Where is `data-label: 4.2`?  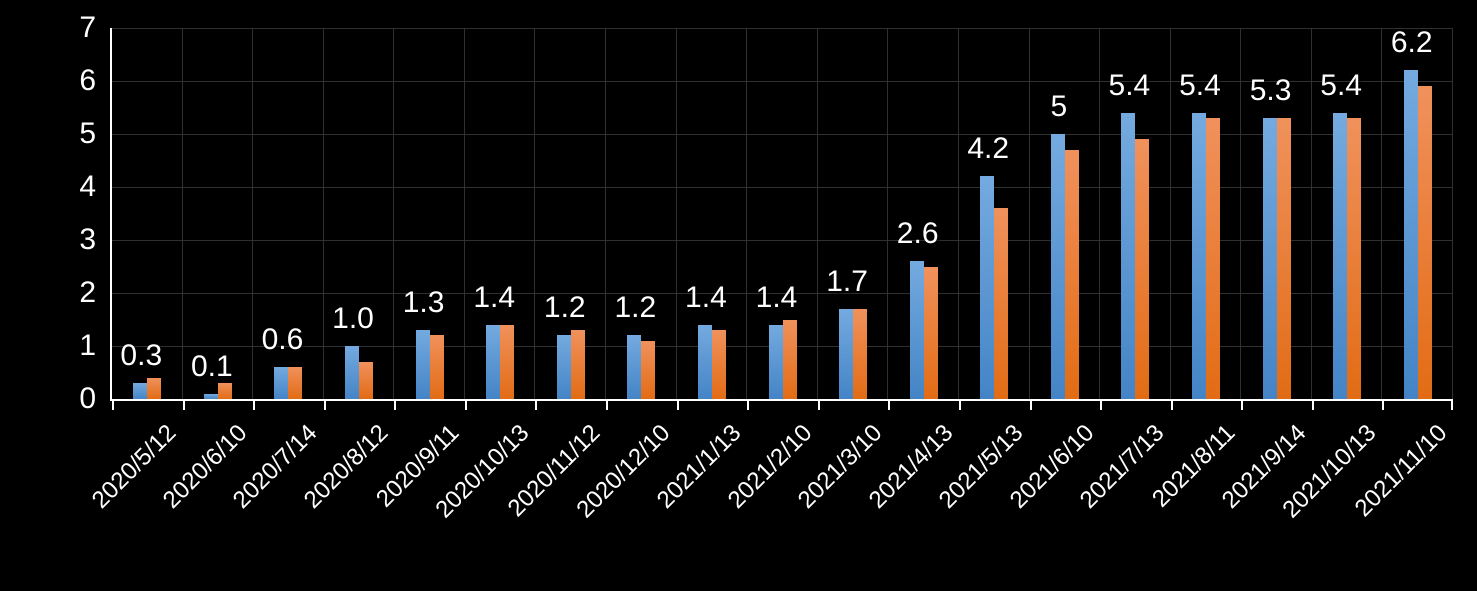 data-label: 4.2 is located at coordinates (988, 149).